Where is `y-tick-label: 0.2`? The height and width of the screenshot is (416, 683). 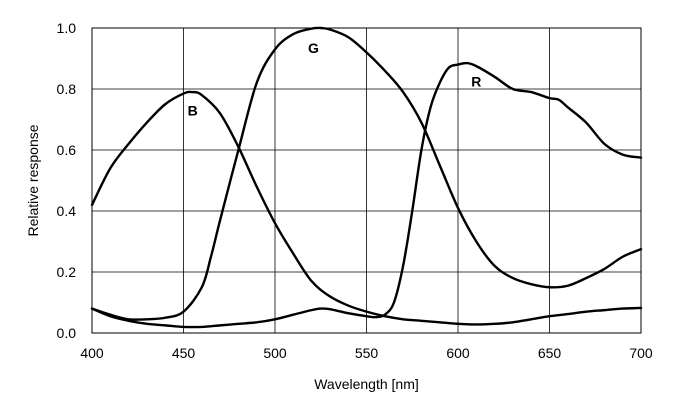
y-tick-label: 0.2 is located at coordinates (67, 272).